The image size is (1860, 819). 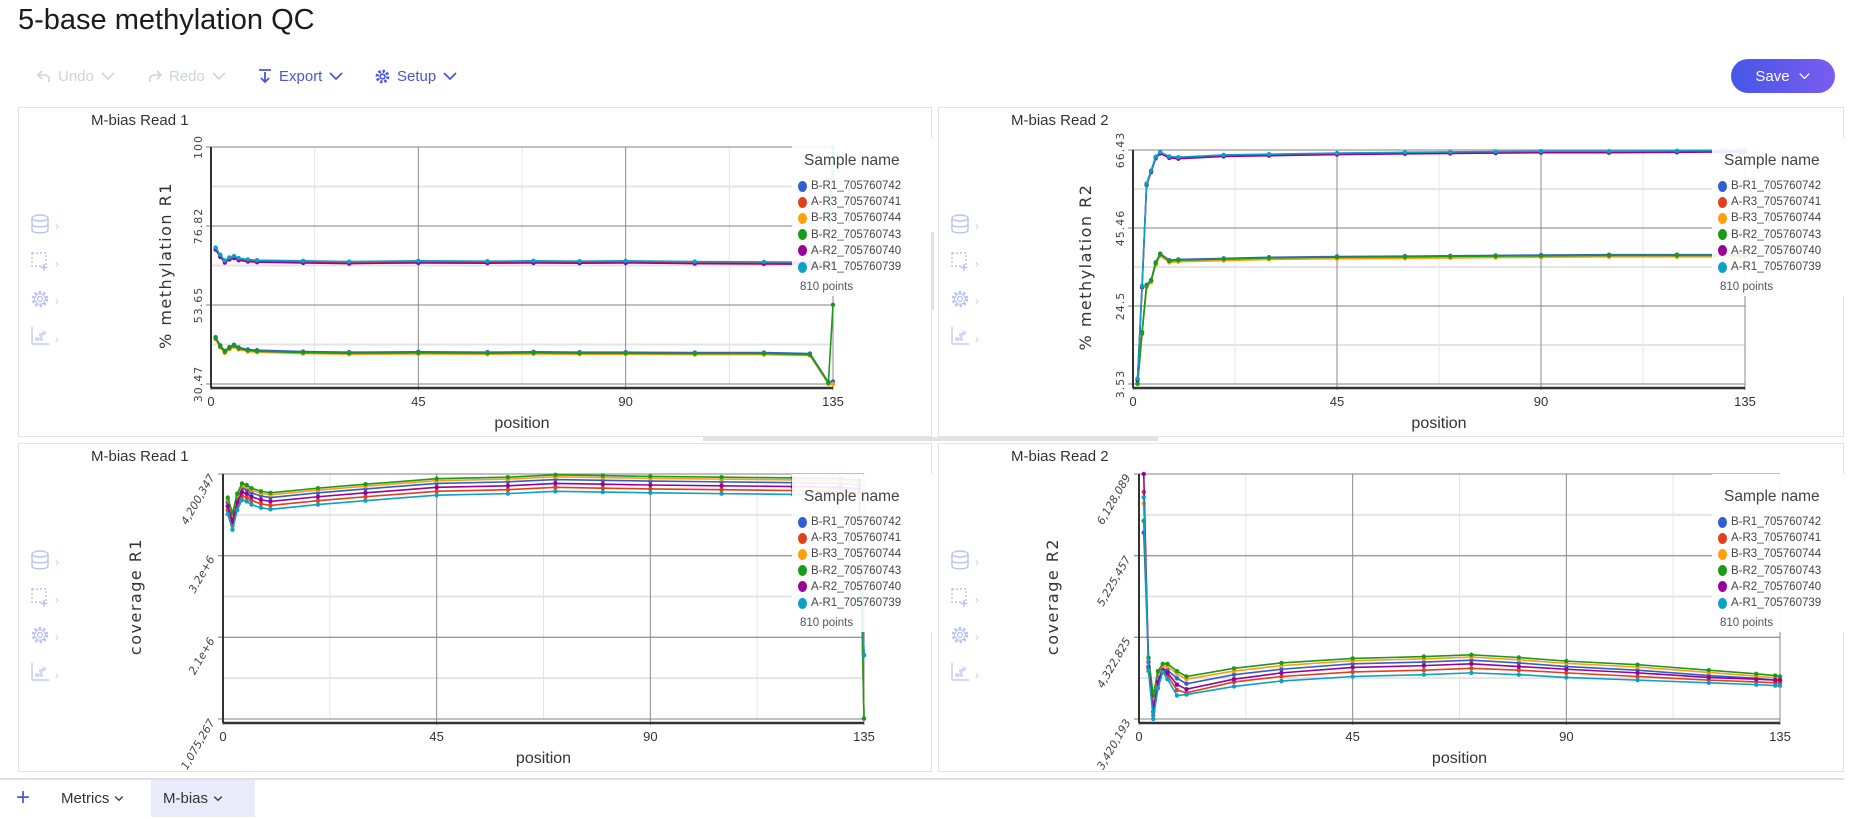 I want to click on redo-button: Redo, so click(x=187, y=76).